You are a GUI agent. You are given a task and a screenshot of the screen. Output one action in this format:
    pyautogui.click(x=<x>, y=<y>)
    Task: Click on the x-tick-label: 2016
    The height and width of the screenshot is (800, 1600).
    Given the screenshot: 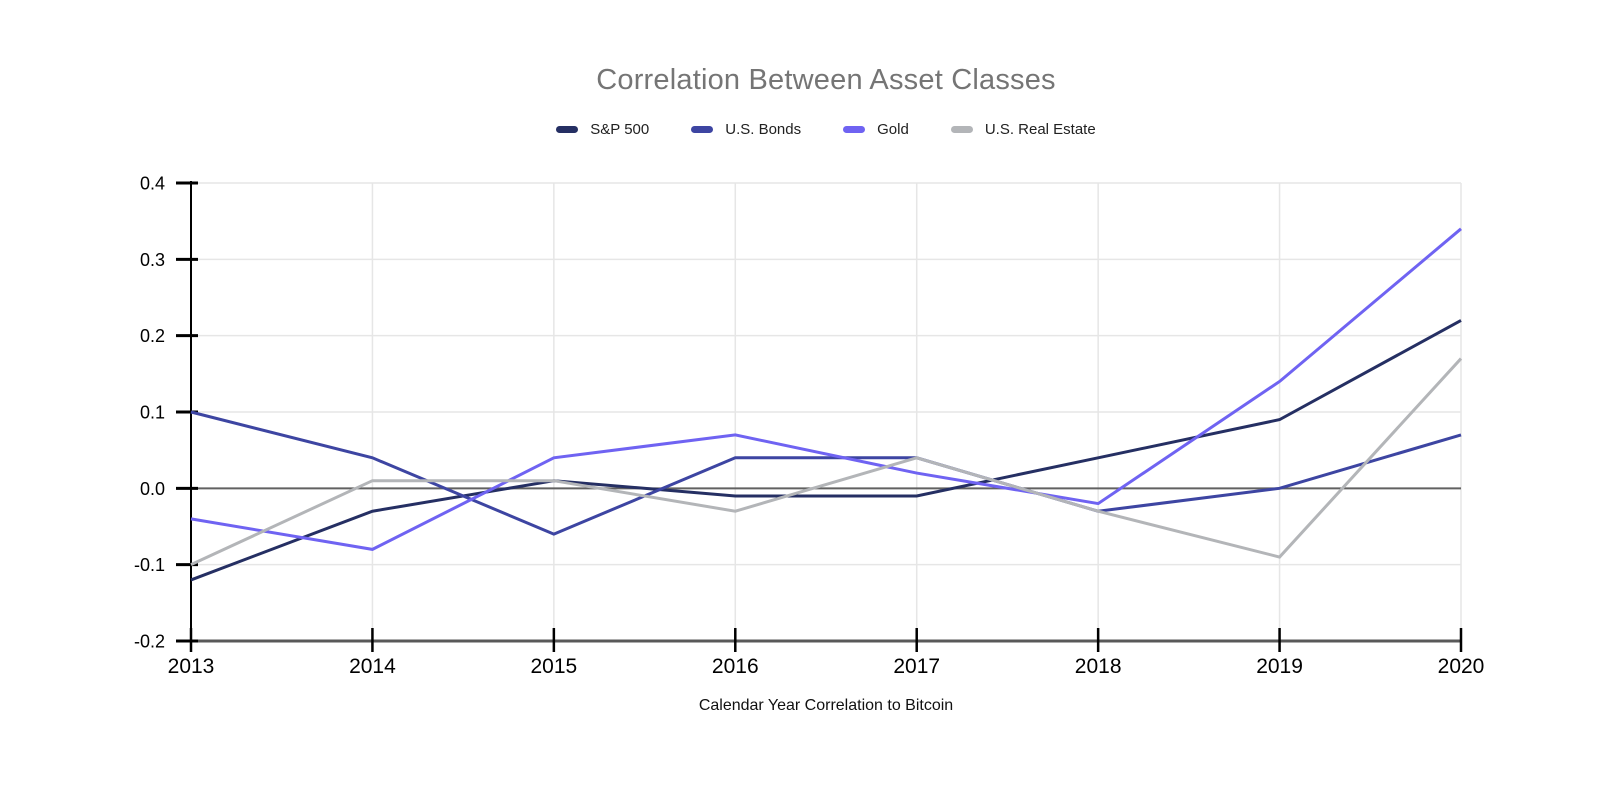 What is the action you would take?
    pyautogui.click(x=735, y=666)
    